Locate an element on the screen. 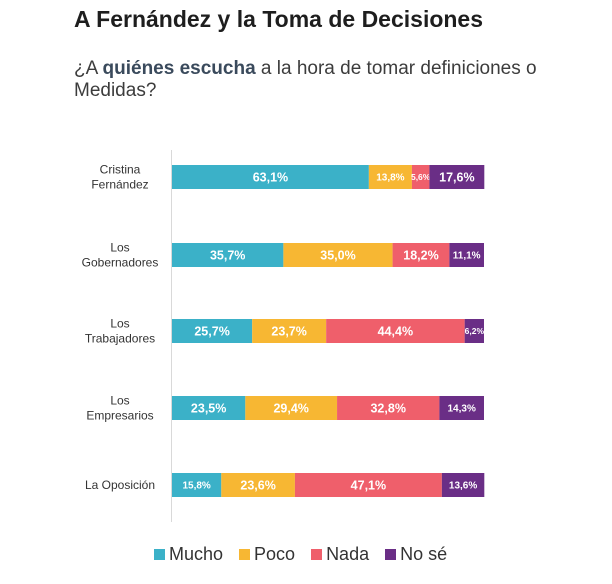 The image size is (612, 584). bar-value-label: 35,7% is located at coordinates (227, 256).